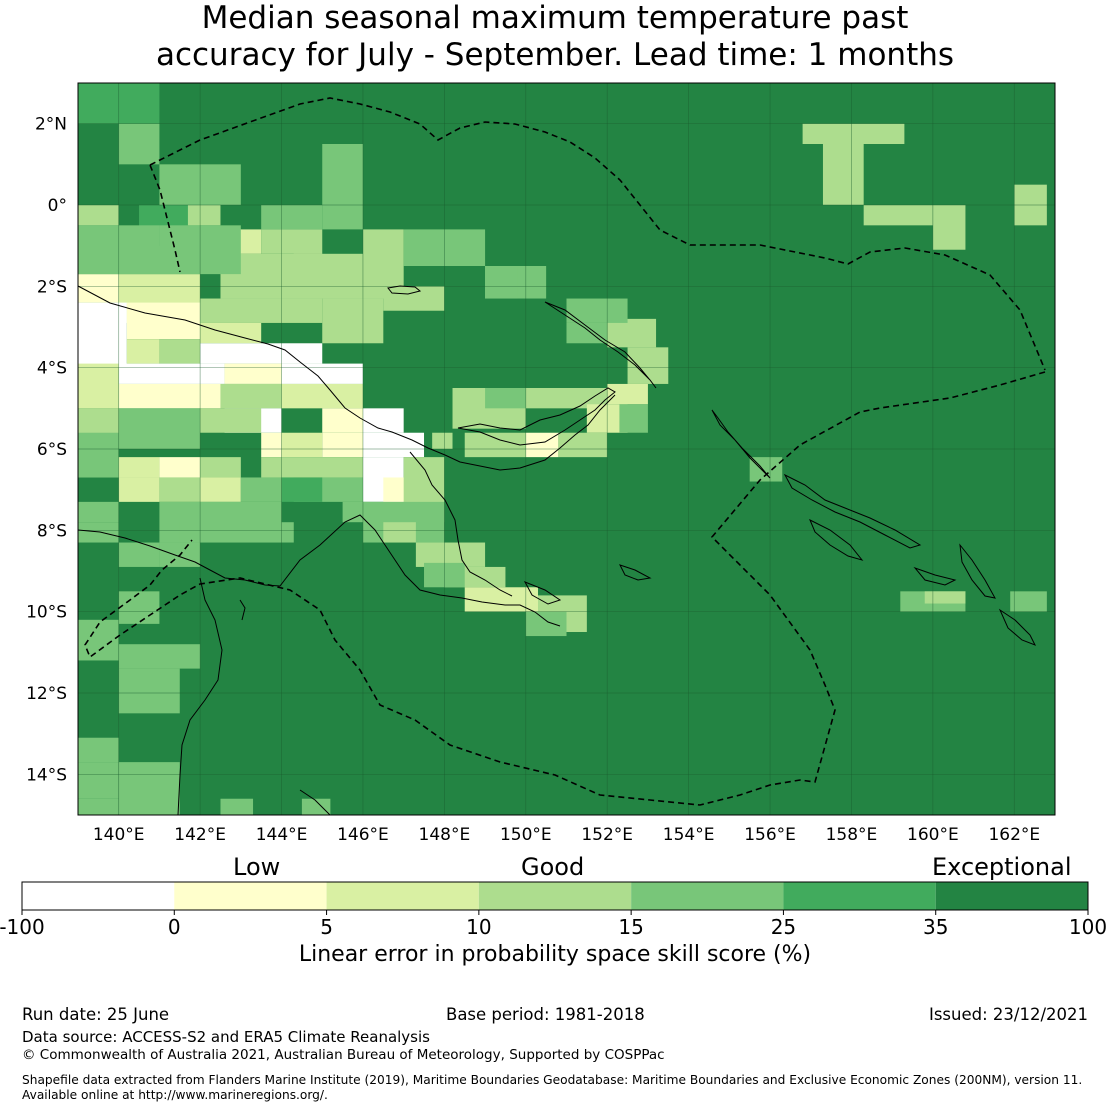  Describe the element at coordinates (96, 1014) in the screenshot. I see `run-date: Run date: 25 June` at that location.